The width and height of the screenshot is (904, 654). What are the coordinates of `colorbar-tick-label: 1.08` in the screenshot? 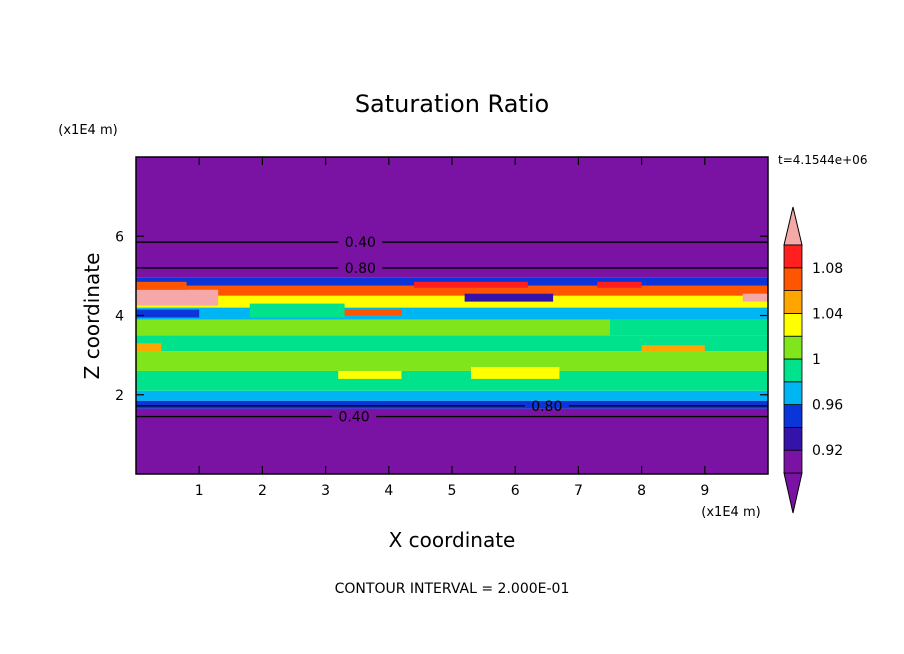 It's located at (827, 269).